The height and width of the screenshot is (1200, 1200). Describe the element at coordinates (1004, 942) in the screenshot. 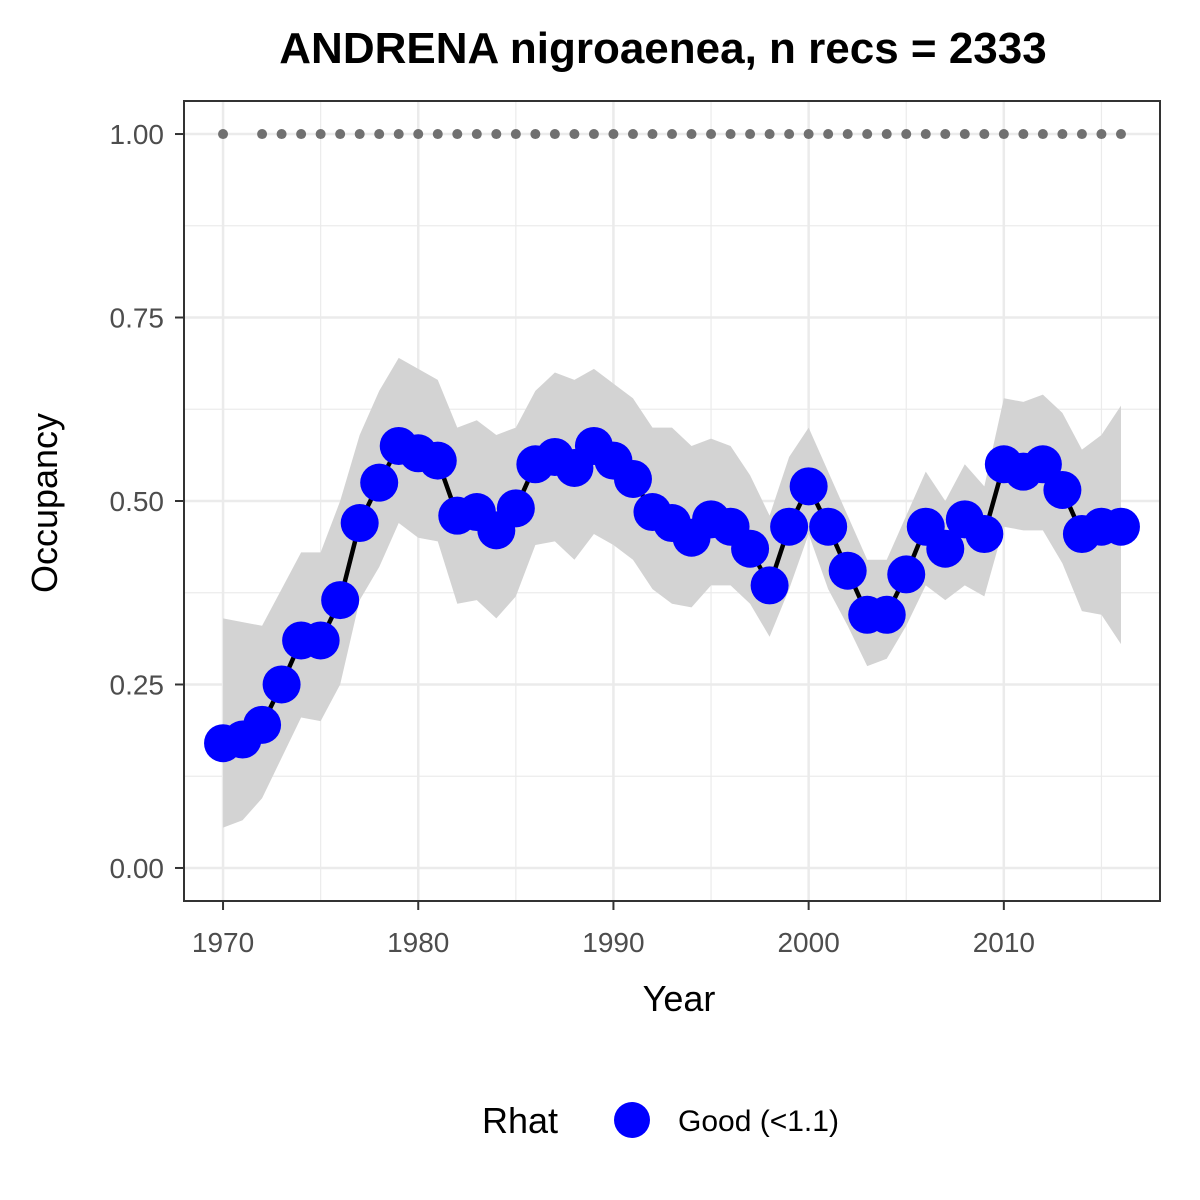

I see `x-tick-label: 2010` at that location.